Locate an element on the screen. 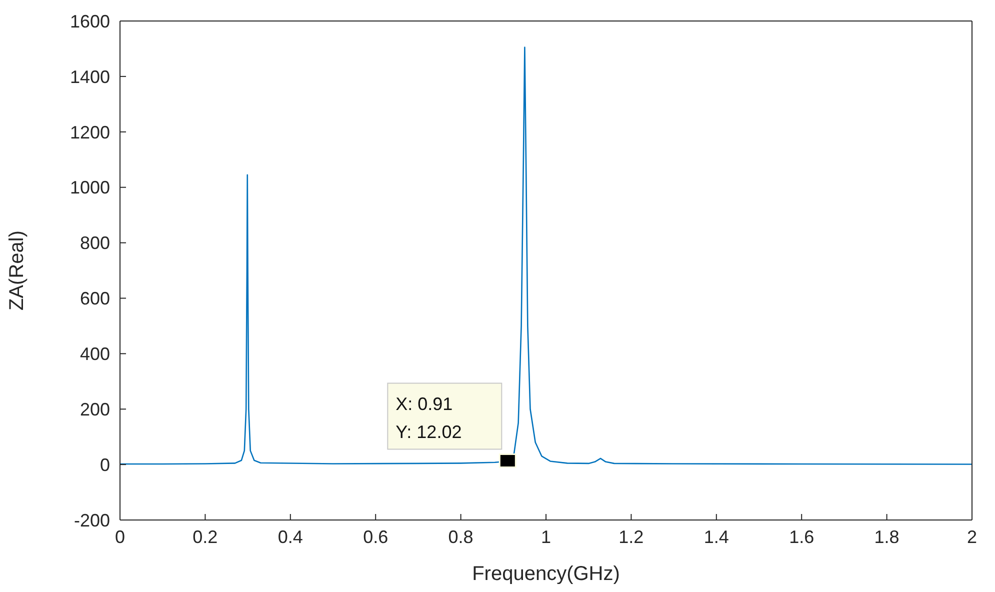 The height and width of the screenshot is (592, 995). x-tick-label: 2 is located at coordinates (972, 536).